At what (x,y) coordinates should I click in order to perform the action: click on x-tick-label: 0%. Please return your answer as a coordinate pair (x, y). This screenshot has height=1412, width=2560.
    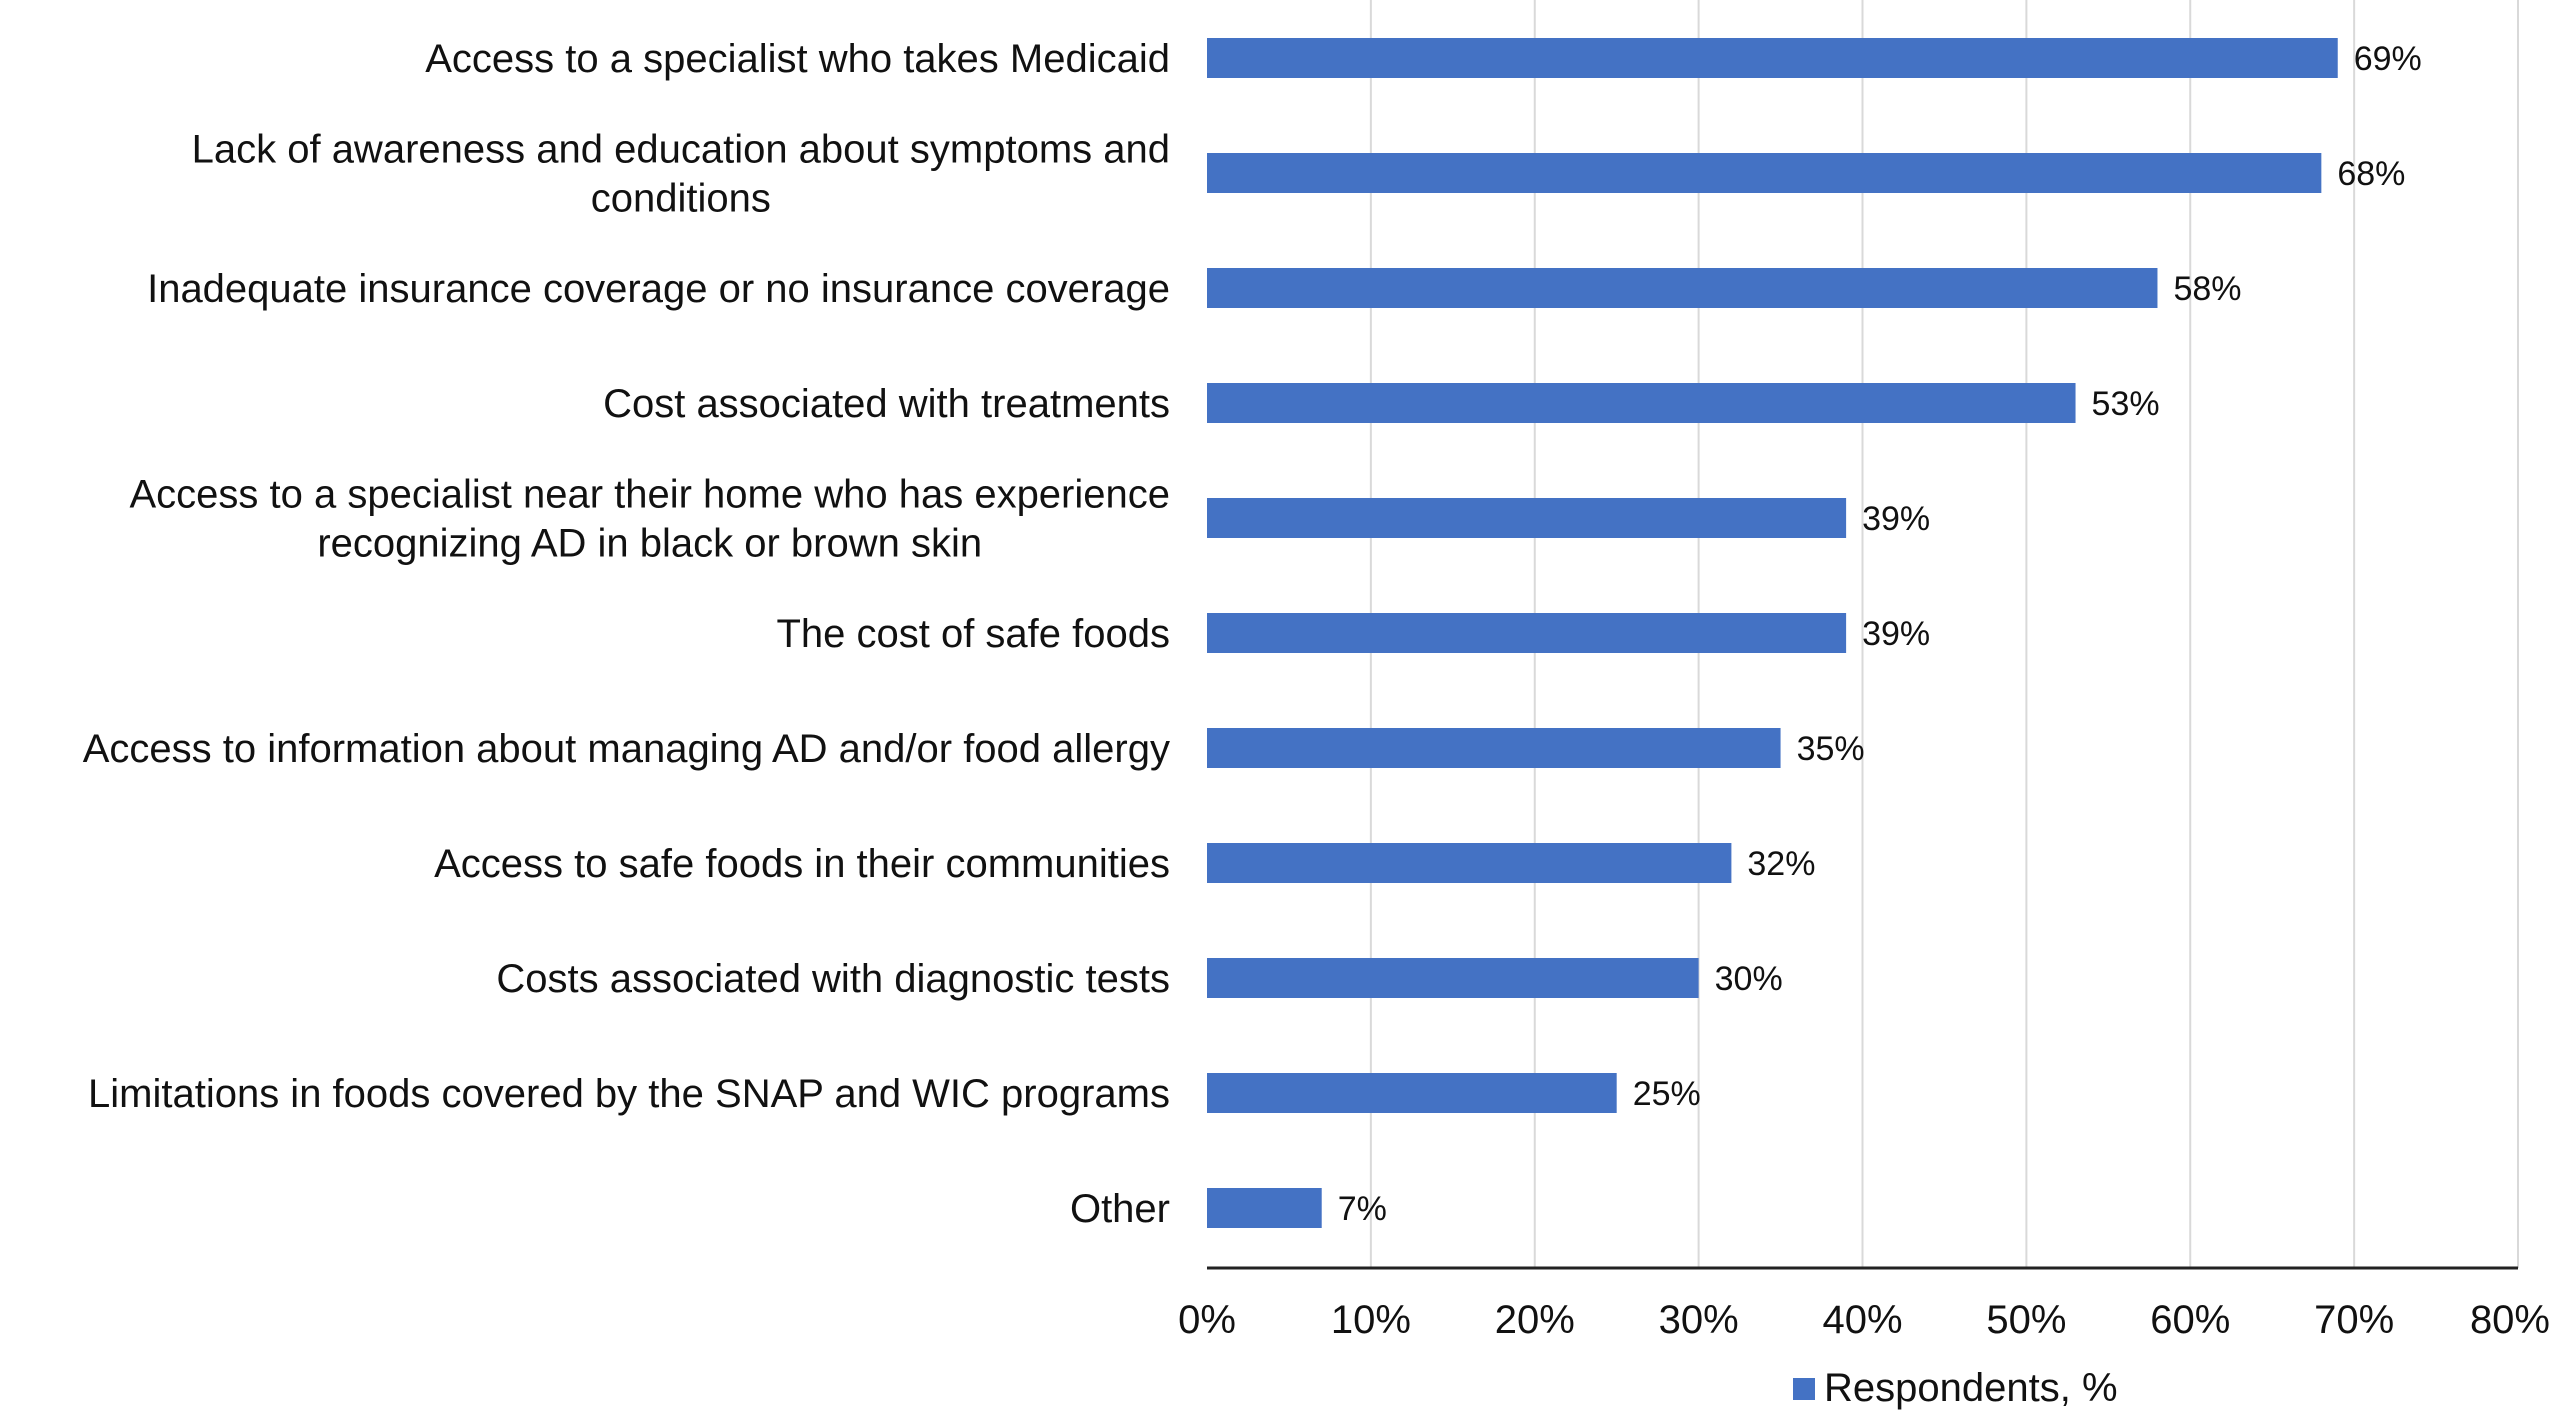
    Looking at the image, I should click on (1207, 1320).